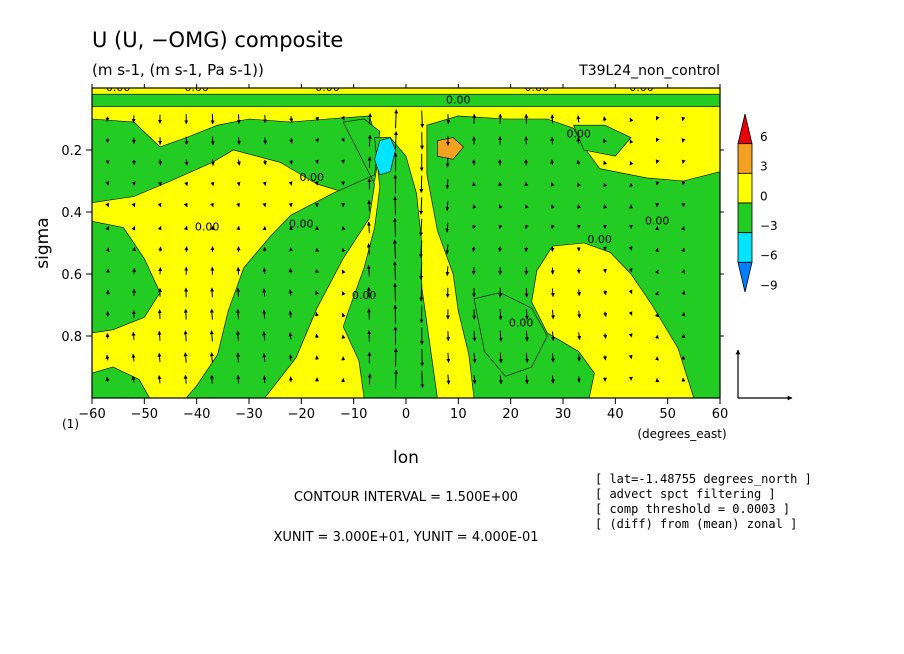 This screenshot has width=904, height=654. I want to click on x-tick-label-0: −60, so click(91, 414).